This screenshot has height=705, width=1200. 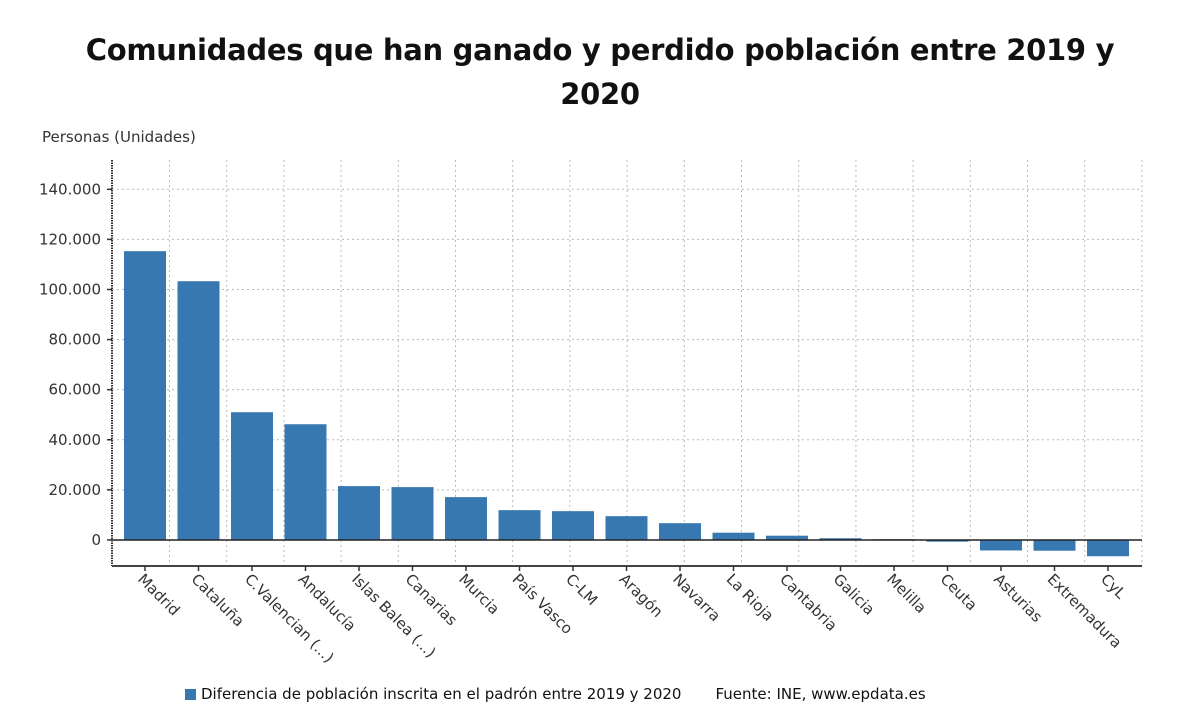 I want to click on y-tick-label: 40.000, so click(x=75, y=440).